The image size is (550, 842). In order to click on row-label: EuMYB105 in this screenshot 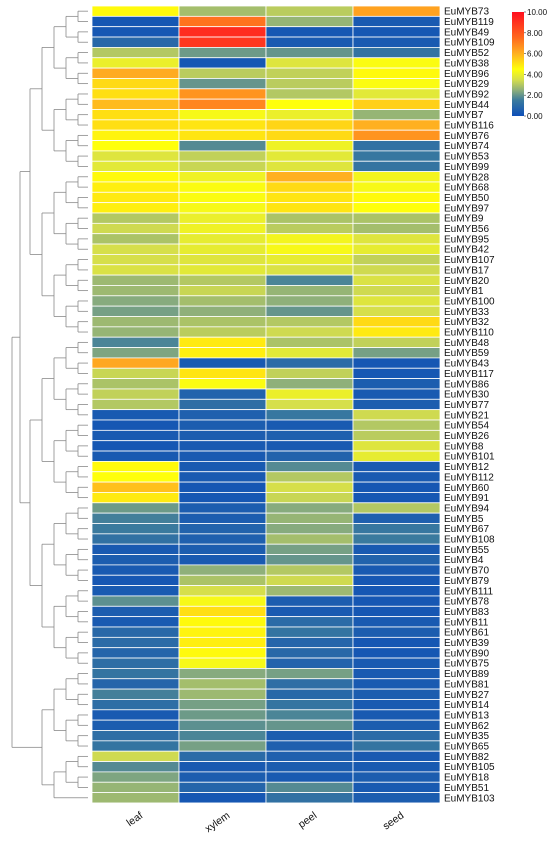, I will do `click(469, 767)`.